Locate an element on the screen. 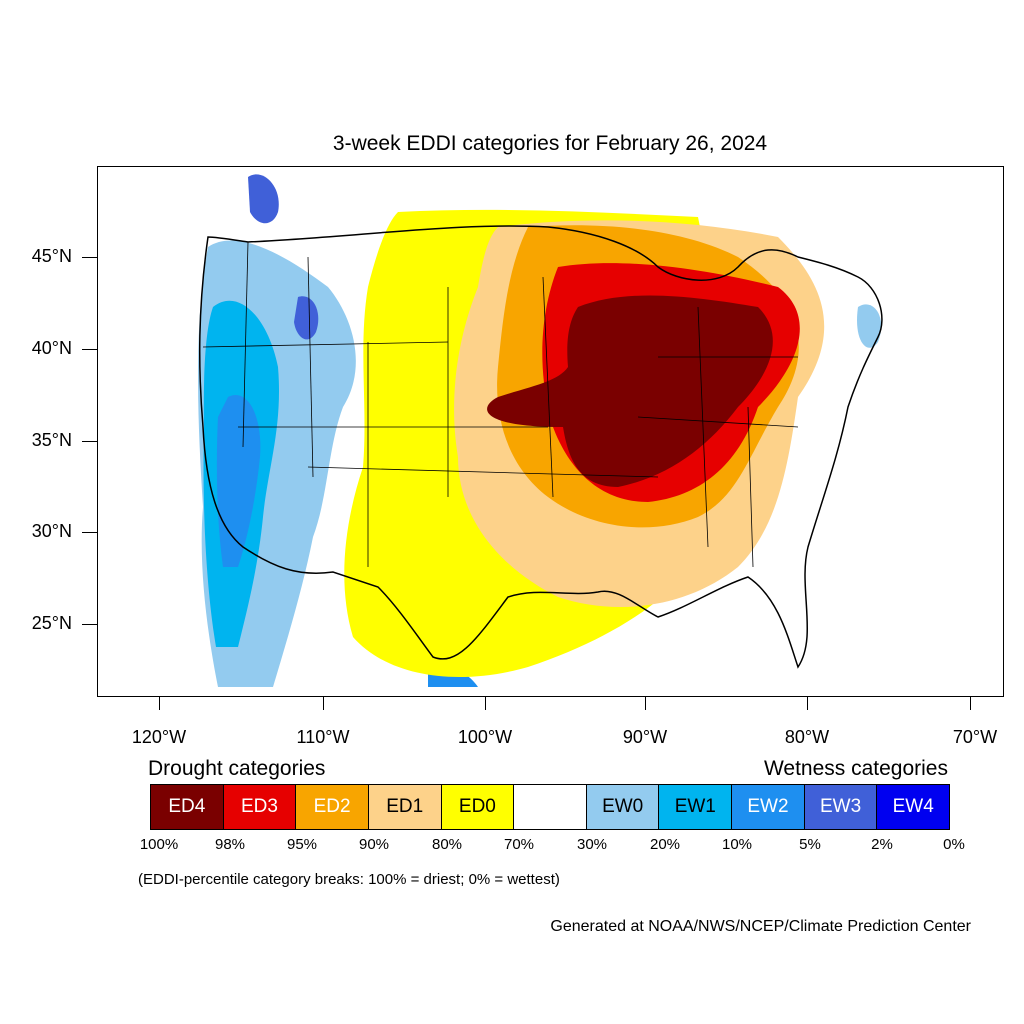 The width and height of the screenshot is (1024, 1024). legend-swatch-ew3: EW3 is located at coordinates (841, 807).